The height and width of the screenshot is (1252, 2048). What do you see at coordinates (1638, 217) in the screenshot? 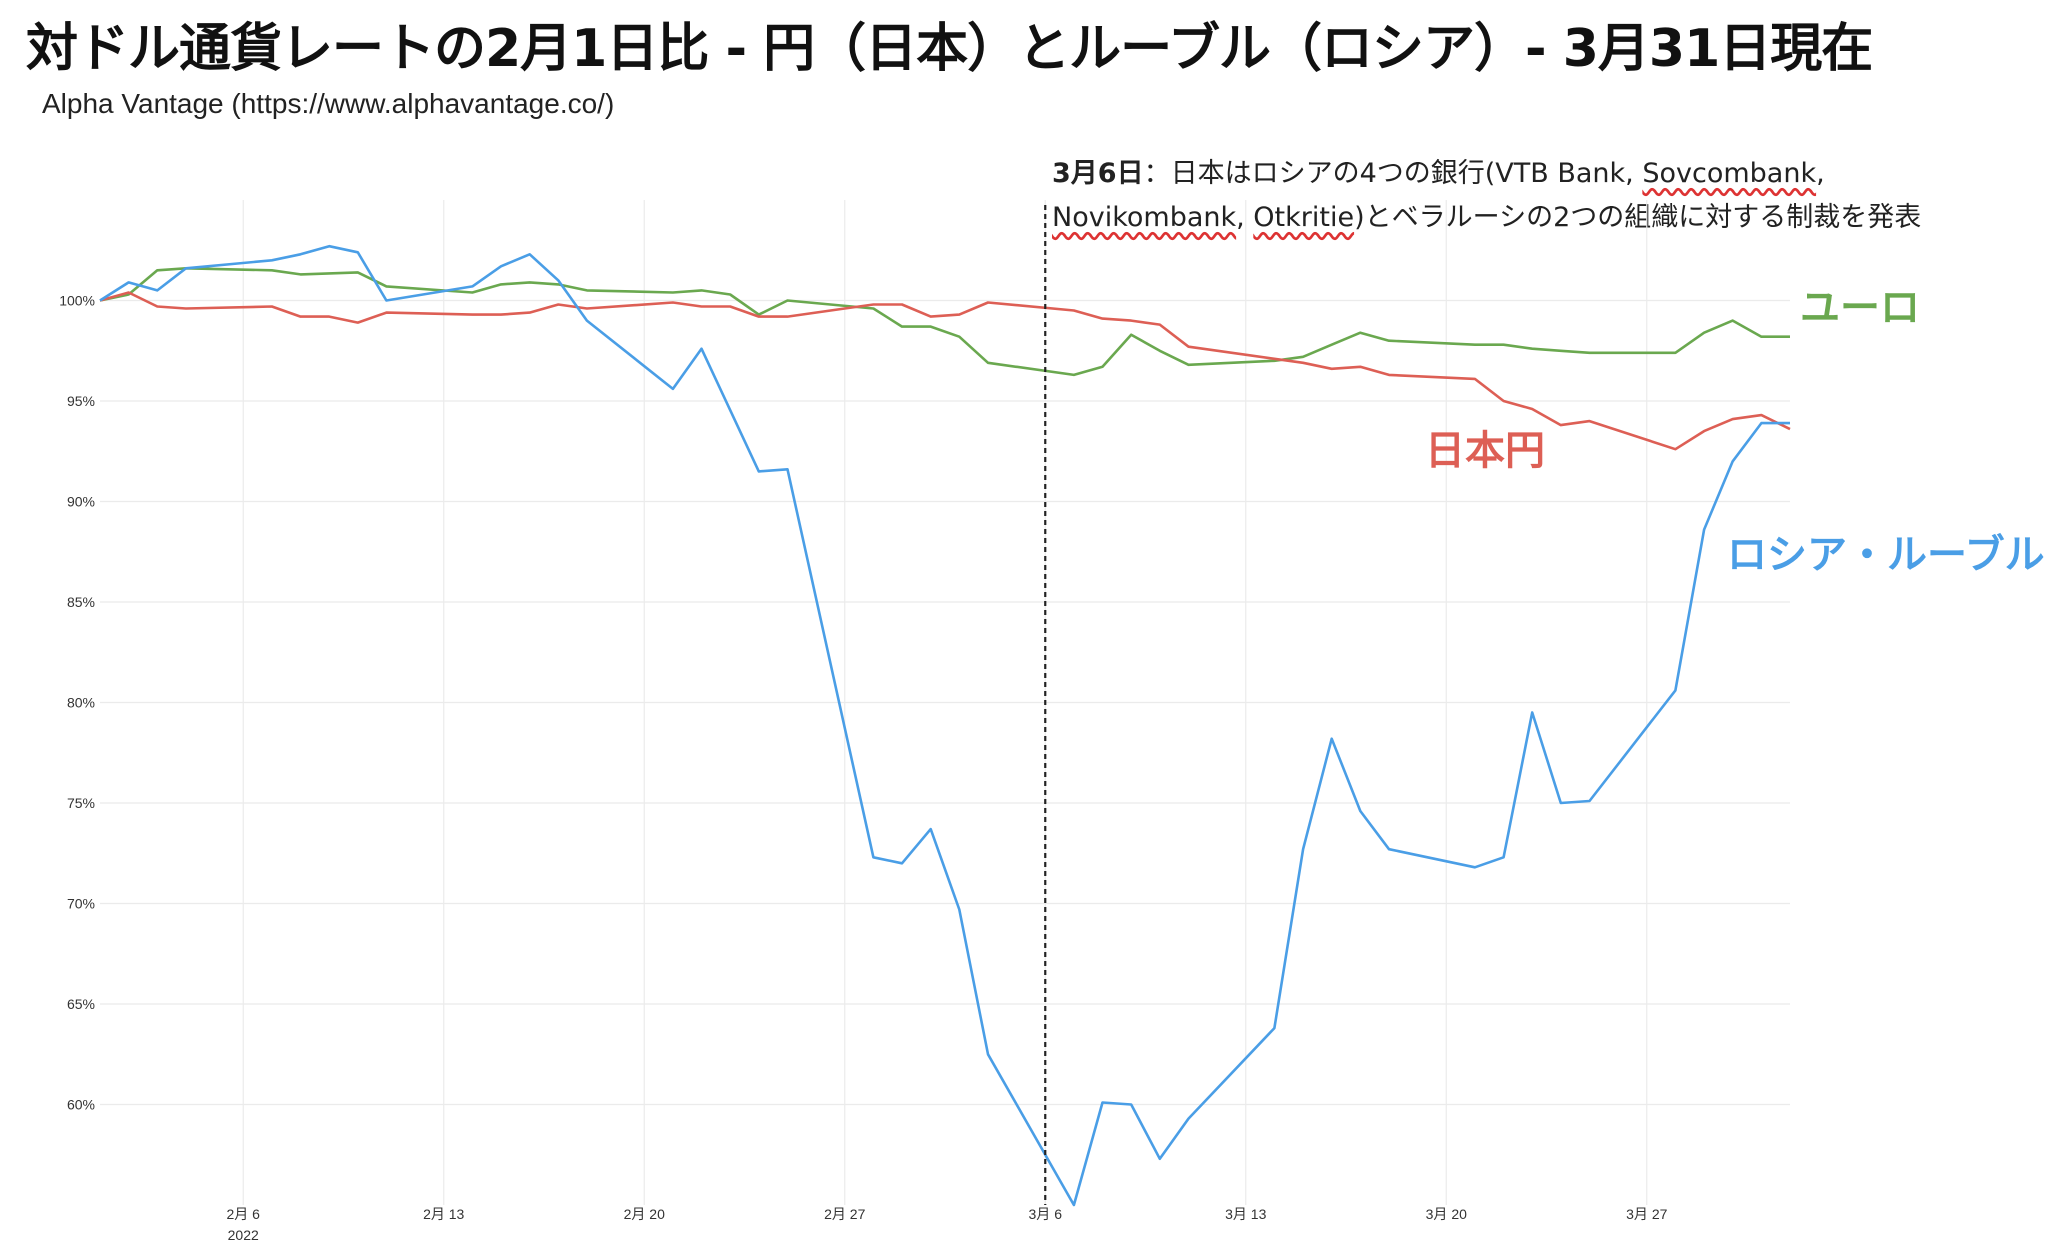
I see `annotation-text-2: )とベラルーシの2つの組織に対する制裁を発表` at bounding box center [1638, 217].